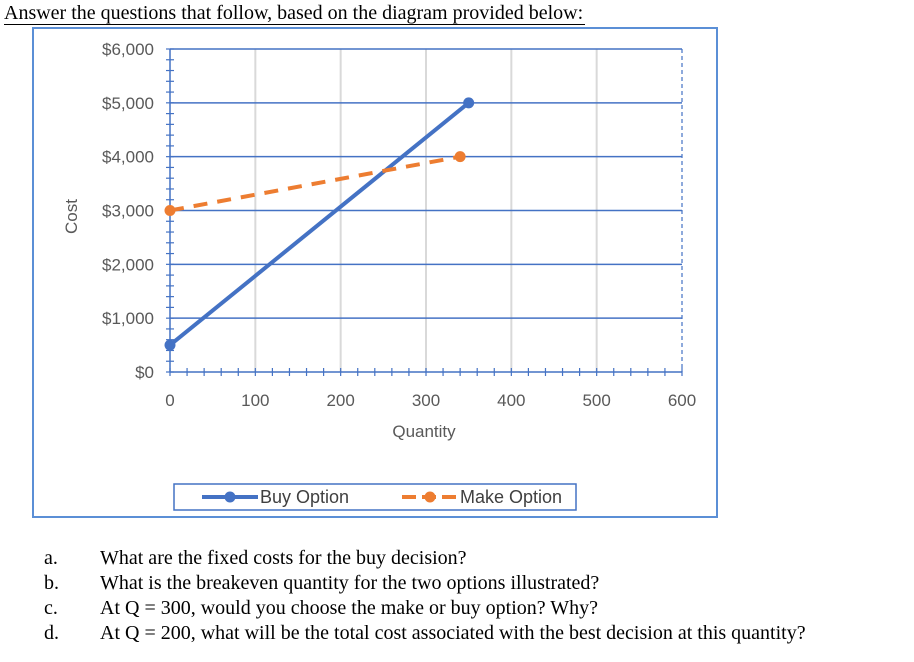 The image size is (914, 662). What do you see at coordinates (511, 400) in the screenshot?
I see `x-tick-label: 400` at bounding box center [511, 400].